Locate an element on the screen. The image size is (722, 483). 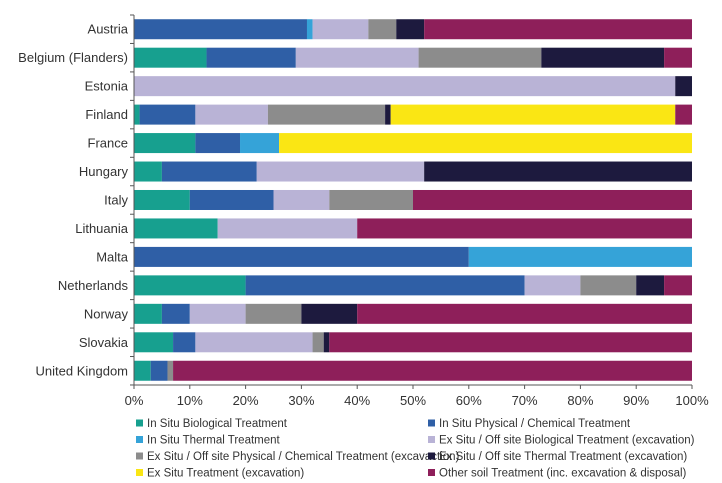
category-label: France is located at coordinates (108, 143).